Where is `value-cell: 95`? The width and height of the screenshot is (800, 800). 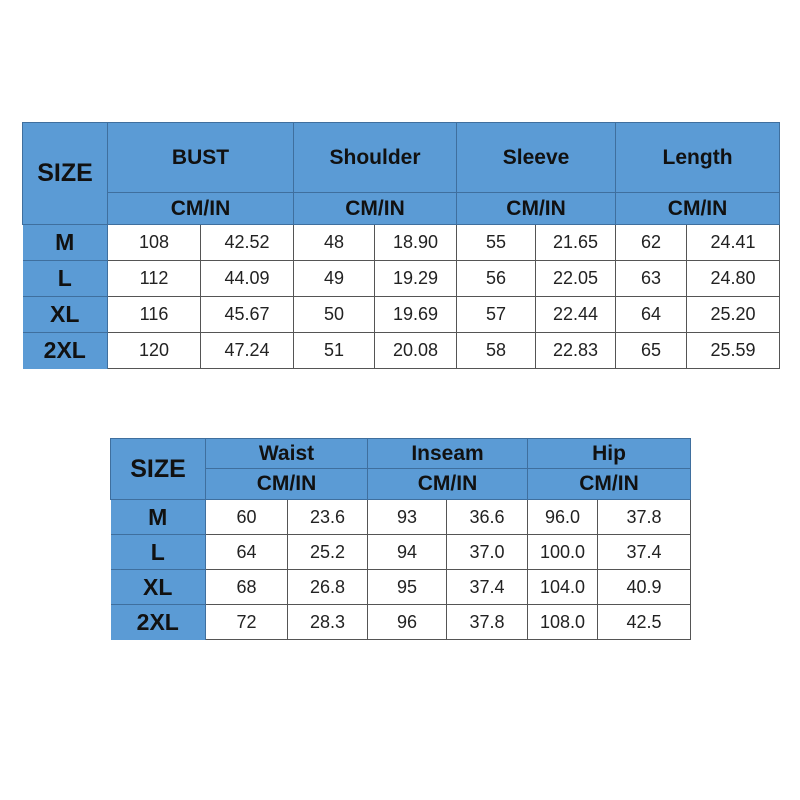 value-cell: 95 is located at coordinates (407, 587).